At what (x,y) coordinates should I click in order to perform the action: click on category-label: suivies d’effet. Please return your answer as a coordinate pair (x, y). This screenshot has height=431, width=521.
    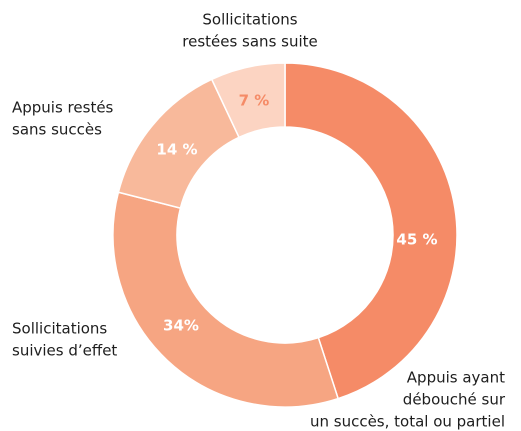
    Looking at the image, I should click on (64, 351).